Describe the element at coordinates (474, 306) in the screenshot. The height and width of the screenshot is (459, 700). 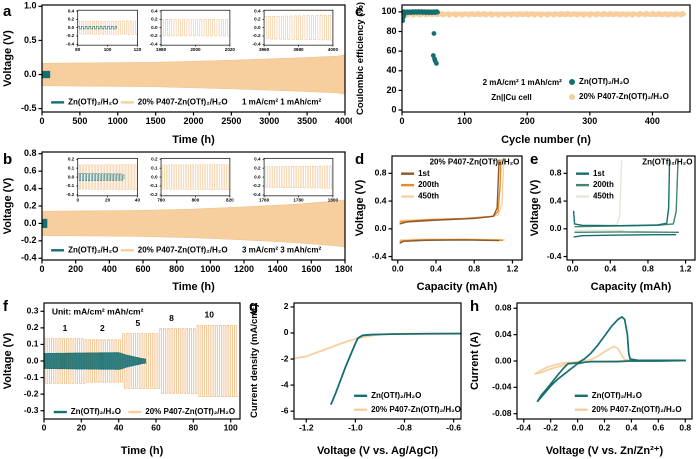
I see `panel-h-label: h` at that location.